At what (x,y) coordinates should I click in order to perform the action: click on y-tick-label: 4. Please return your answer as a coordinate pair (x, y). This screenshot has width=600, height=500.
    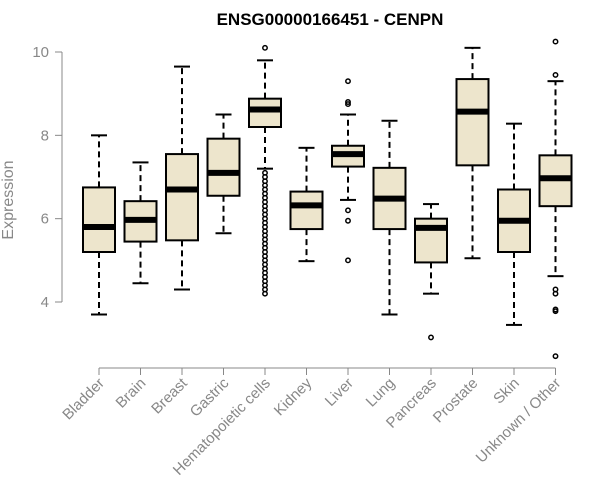
    Looking at the image, I should click on (45, 302).